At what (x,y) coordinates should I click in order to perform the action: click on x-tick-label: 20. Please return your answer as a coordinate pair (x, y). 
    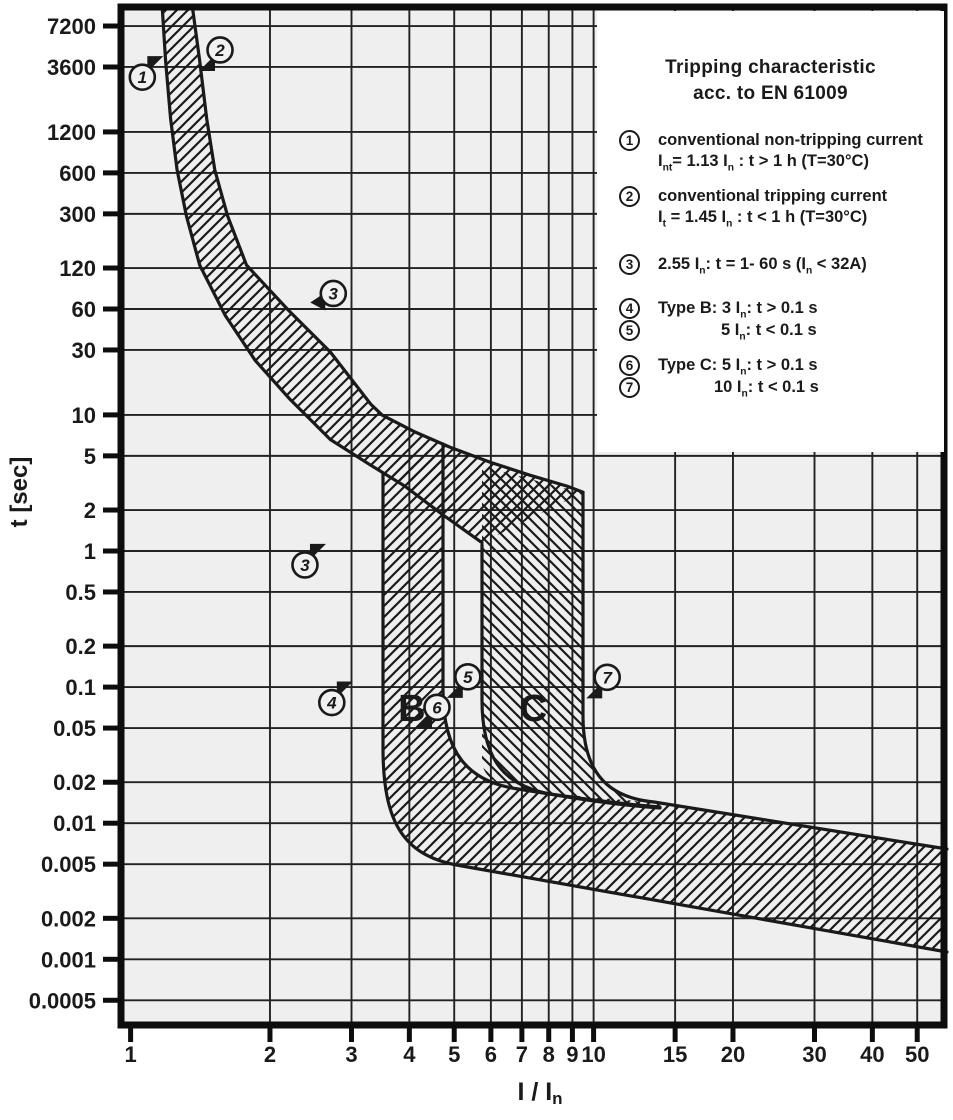
    Looking at the image, I should click on (733, 1054).